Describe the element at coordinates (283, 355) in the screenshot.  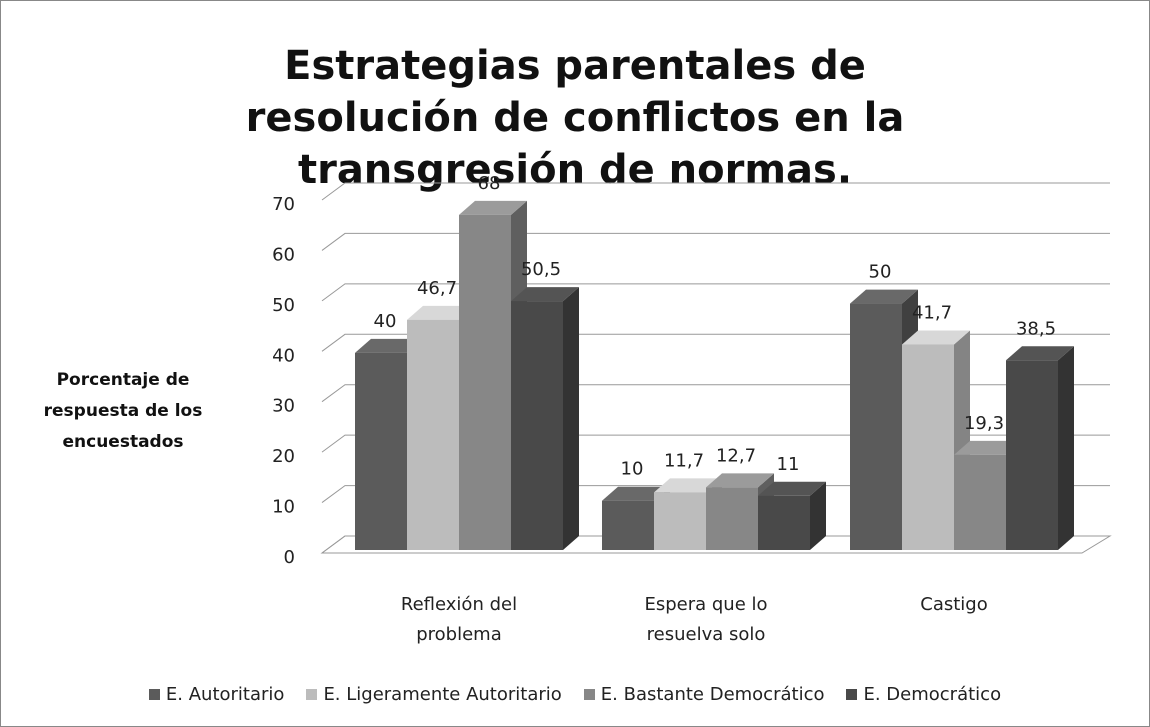
I see `y-tick-label: 40` at that location.